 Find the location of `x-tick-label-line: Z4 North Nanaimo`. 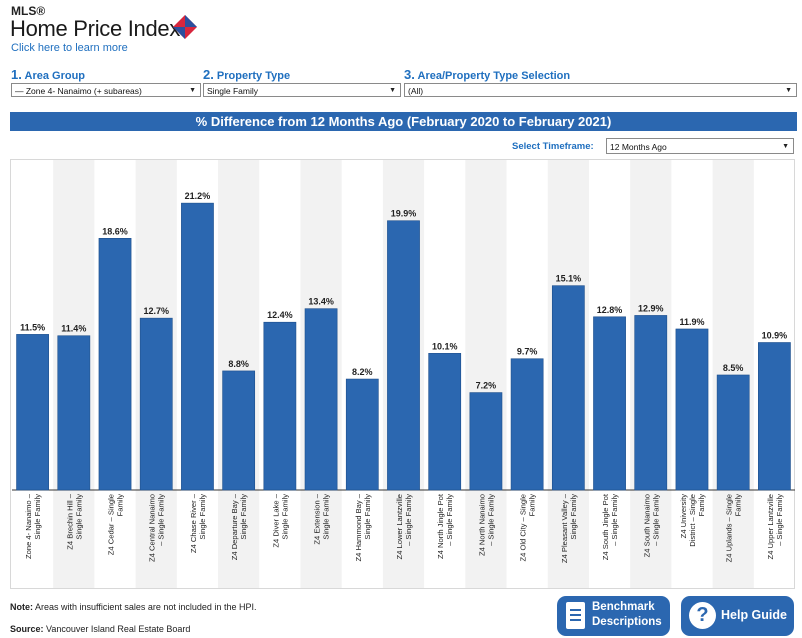

x-tick-label-line: Z4 North Nanaimo is located at coordinates (481, 525).